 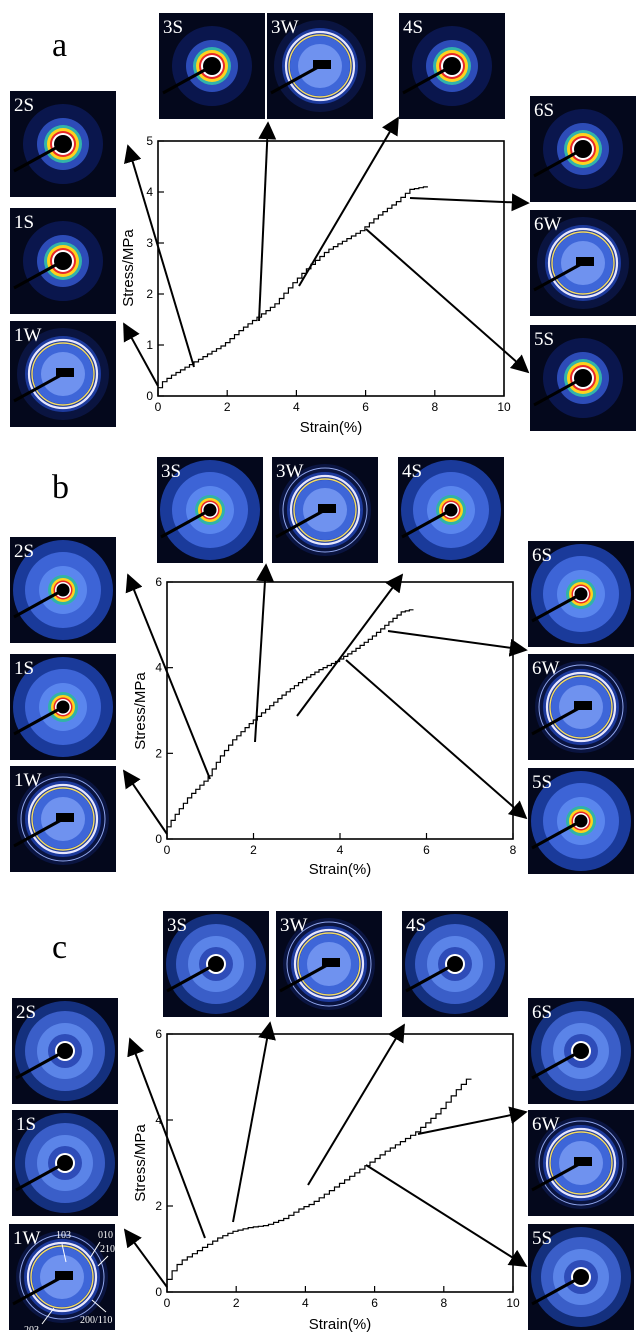 I want to click on annotation-arrows-b, so click(x=325, y=699).